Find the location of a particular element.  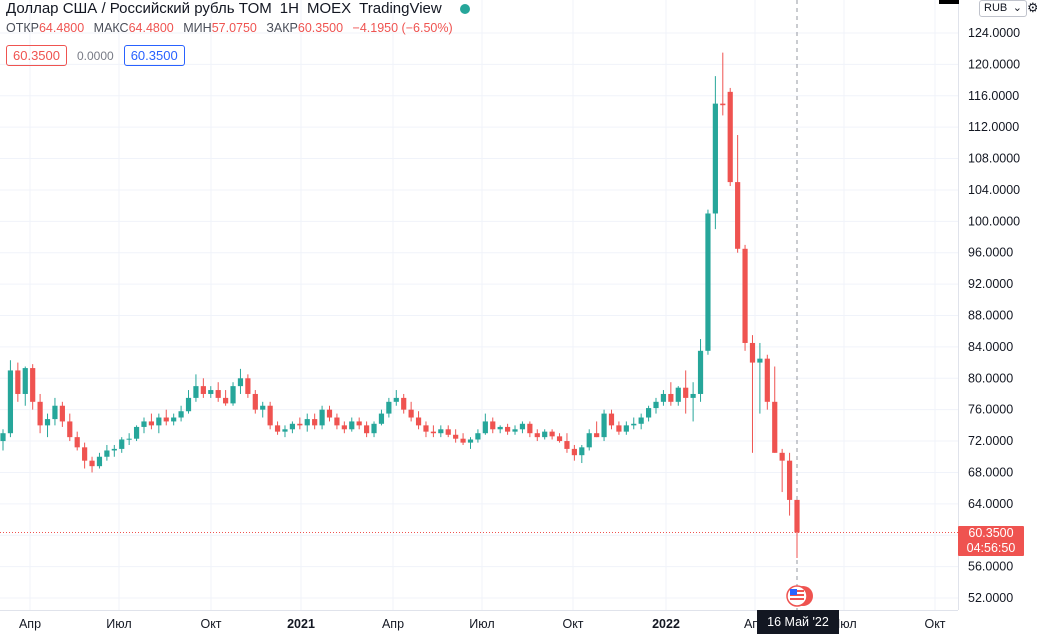

time-tick-label: Окт is located at coordinates (934, 624).